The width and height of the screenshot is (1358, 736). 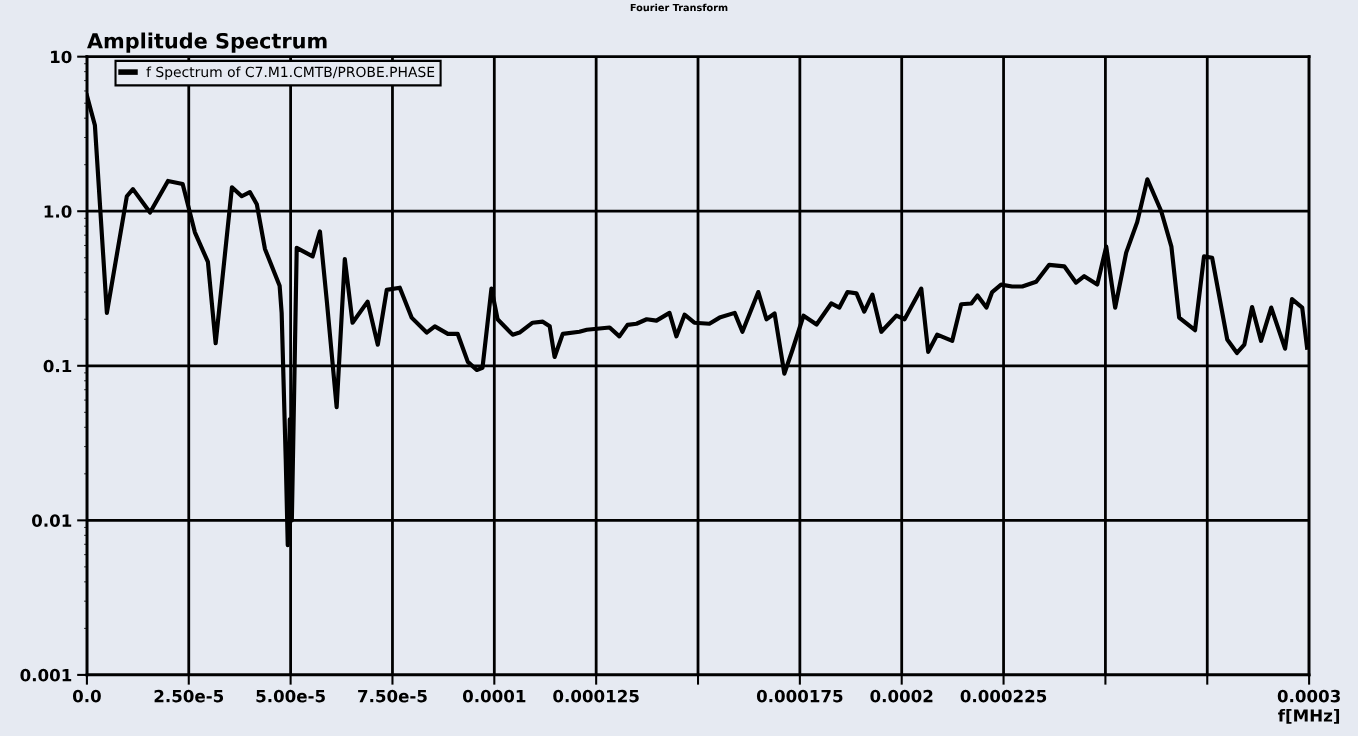 I want to click on x-tick-label: 7.50e-5, so click(x=392, y=696).